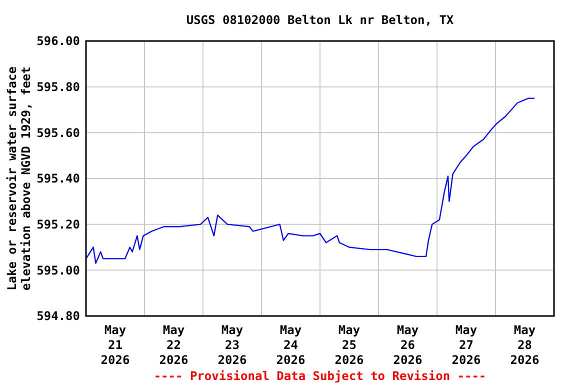  Describe the element at coordinates (291, 345) in the screenshot. I see `x-tick-label: May 24 2026` at that location.